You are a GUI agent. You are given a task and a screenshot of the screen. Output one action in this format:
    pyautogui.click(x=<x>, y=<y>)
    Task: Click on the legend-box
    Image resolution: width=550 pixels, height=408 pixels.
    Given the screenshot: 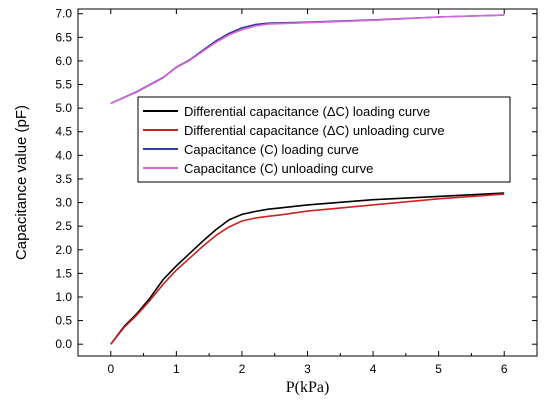 What is the action you would take?
    pyautogui.click(x=324, y=139)
    